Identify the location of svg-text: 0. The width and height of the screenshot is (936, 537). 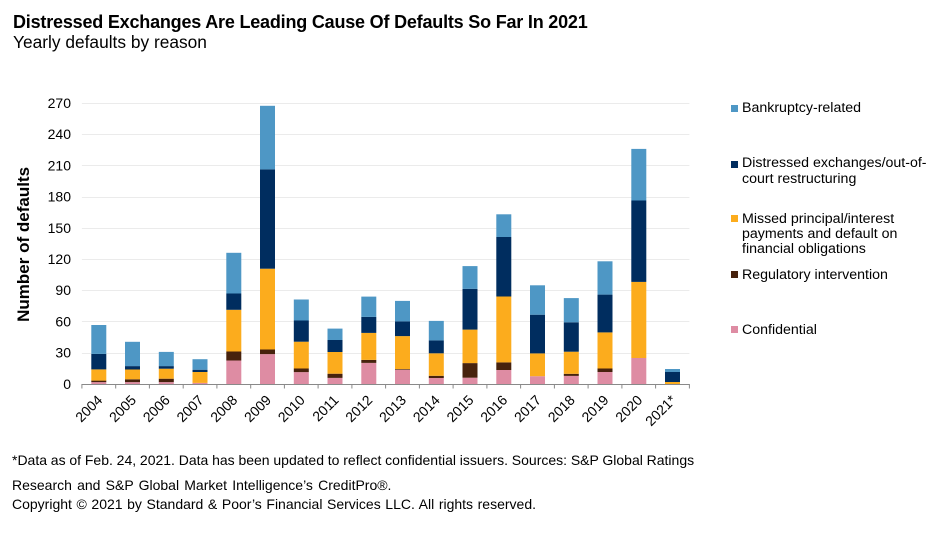
(67, 384).